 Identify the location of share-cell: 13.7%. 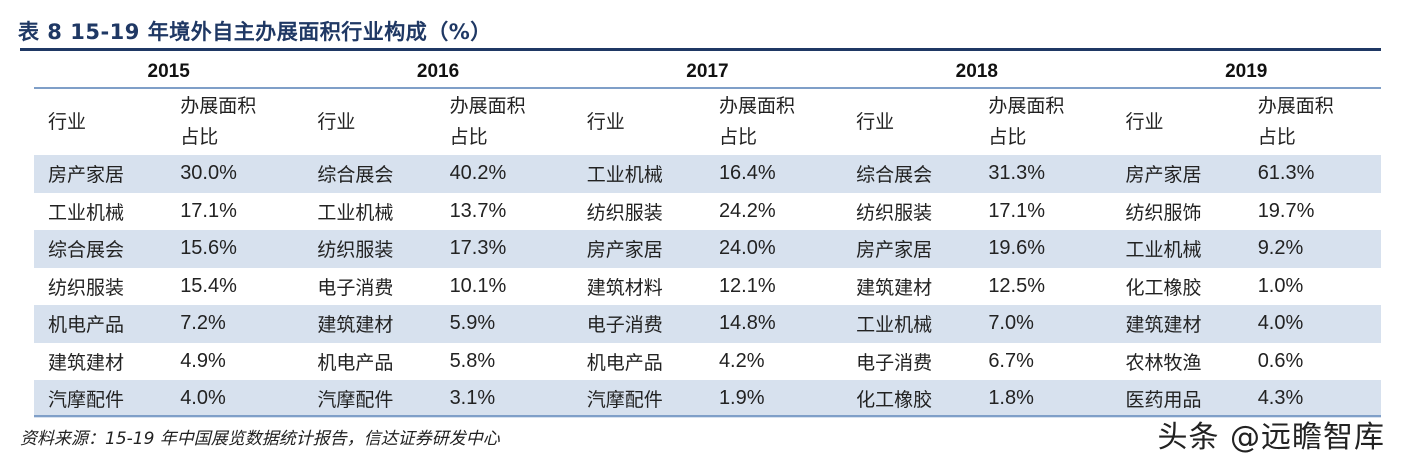
(478, 210).